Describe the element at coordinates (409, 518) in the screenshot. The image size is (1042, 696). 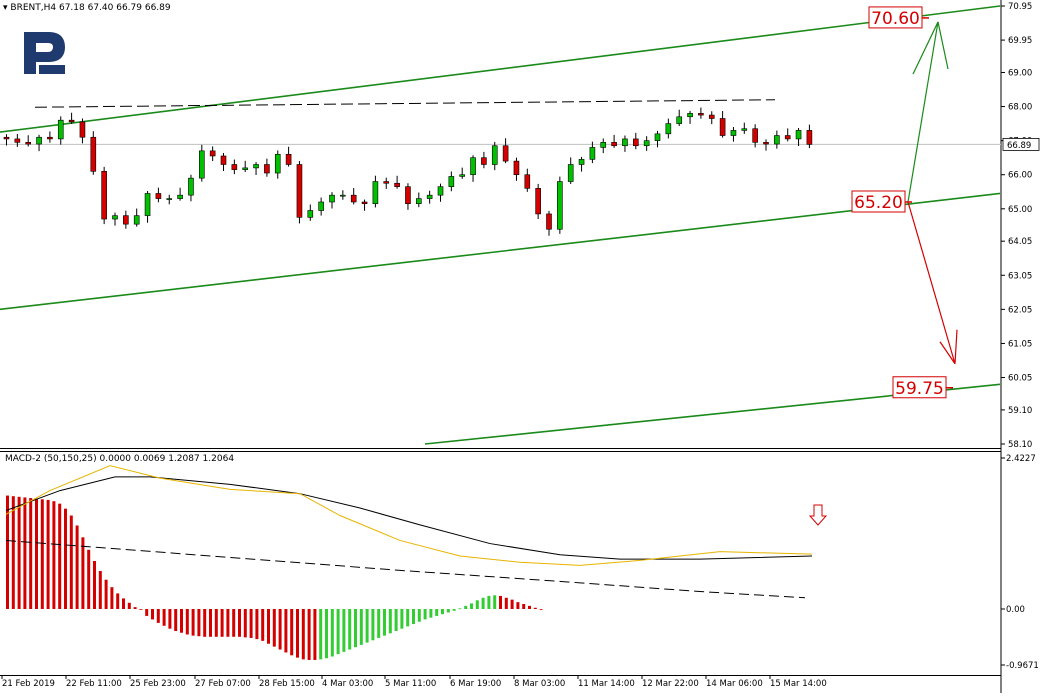
I see `macd-main-line` at that location.